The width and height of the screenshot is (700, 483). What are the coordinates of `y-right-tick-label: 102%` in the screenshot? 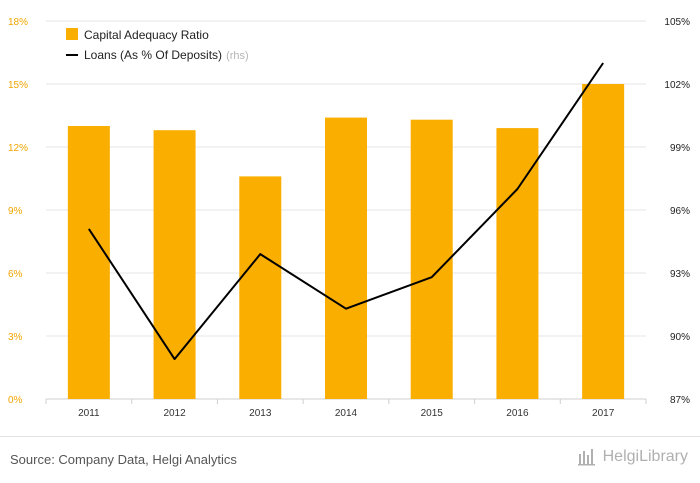 It's located at (677, 85).